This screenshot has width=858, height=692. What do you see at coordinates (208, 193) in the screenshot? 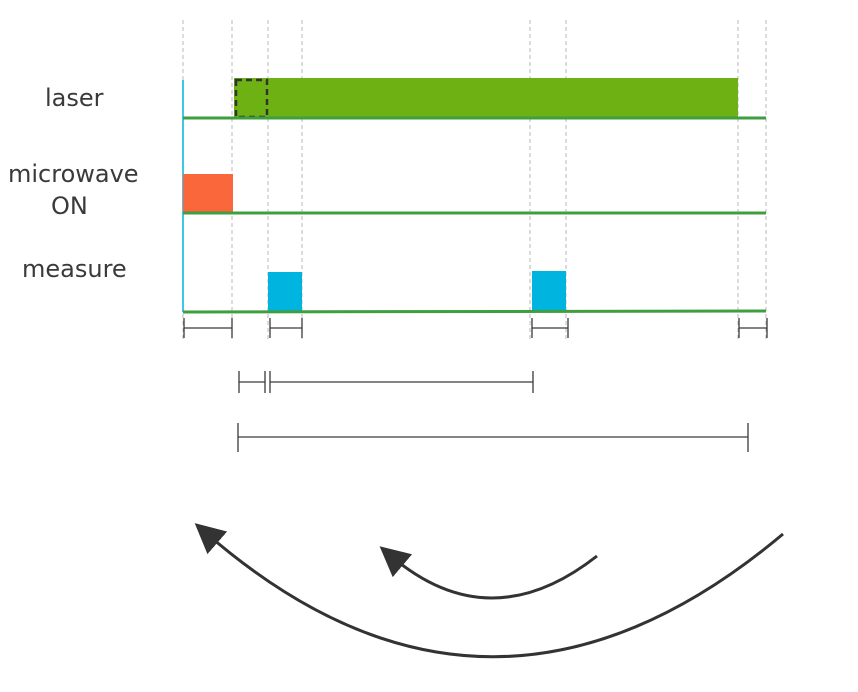
I see `microwave-pulse` at bounding box center [208, 193].